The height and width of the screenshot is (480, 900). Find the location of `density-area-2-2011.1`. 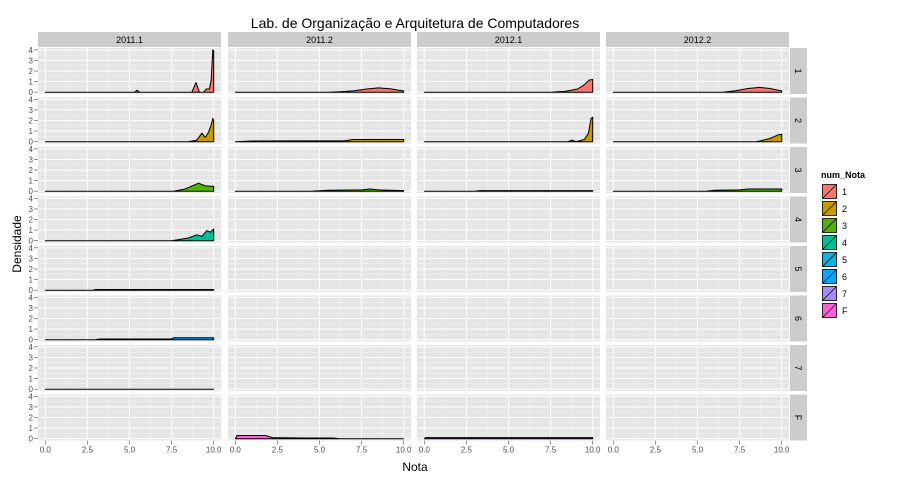

density-area-2-2011.1 is located at coordinates (129, 130).